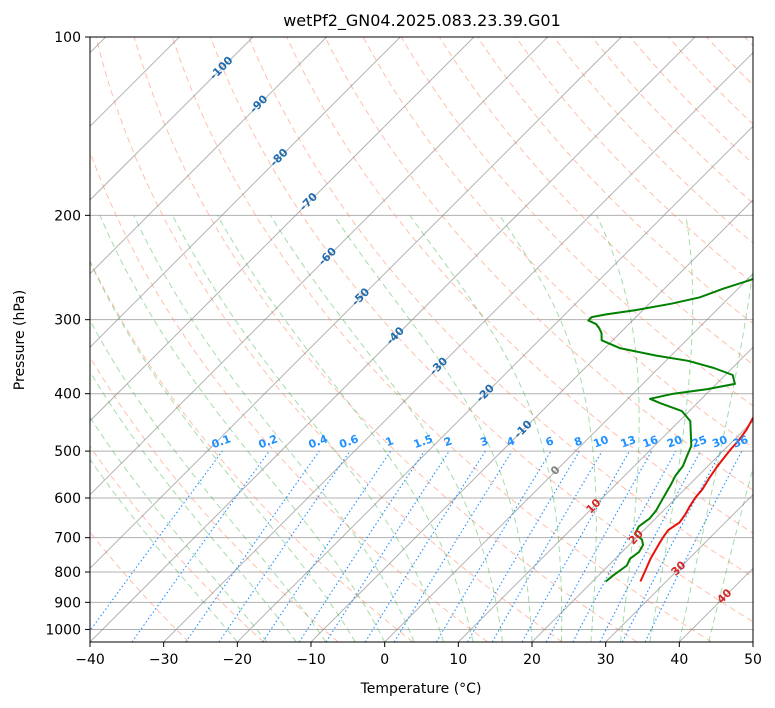  Describe the element at coordinates (349, 441) in the screenshot. I see `mixing-ratio-label: 0.6` at that location.